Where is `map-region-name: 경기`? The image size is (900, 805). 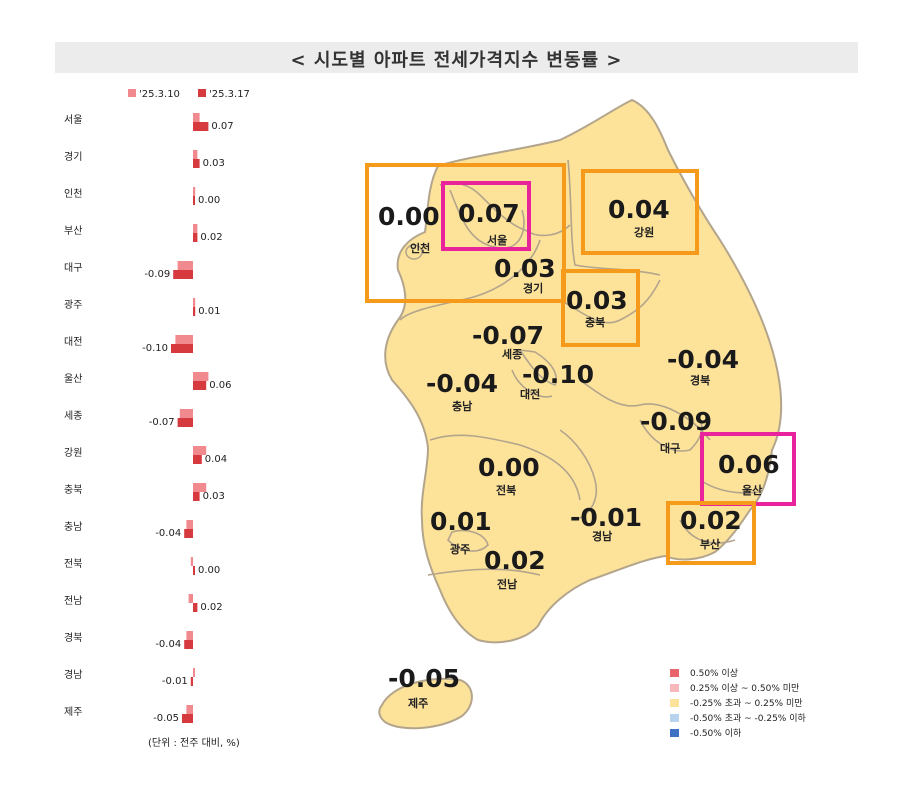 map-region-name: 경기 is located at coordinates (533, 288).